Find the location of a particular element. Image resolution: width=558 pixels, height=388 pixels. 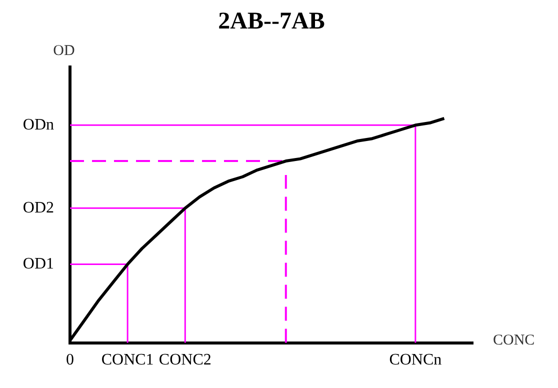

x-tick-label: 0 is located at coordinates (70, 360).